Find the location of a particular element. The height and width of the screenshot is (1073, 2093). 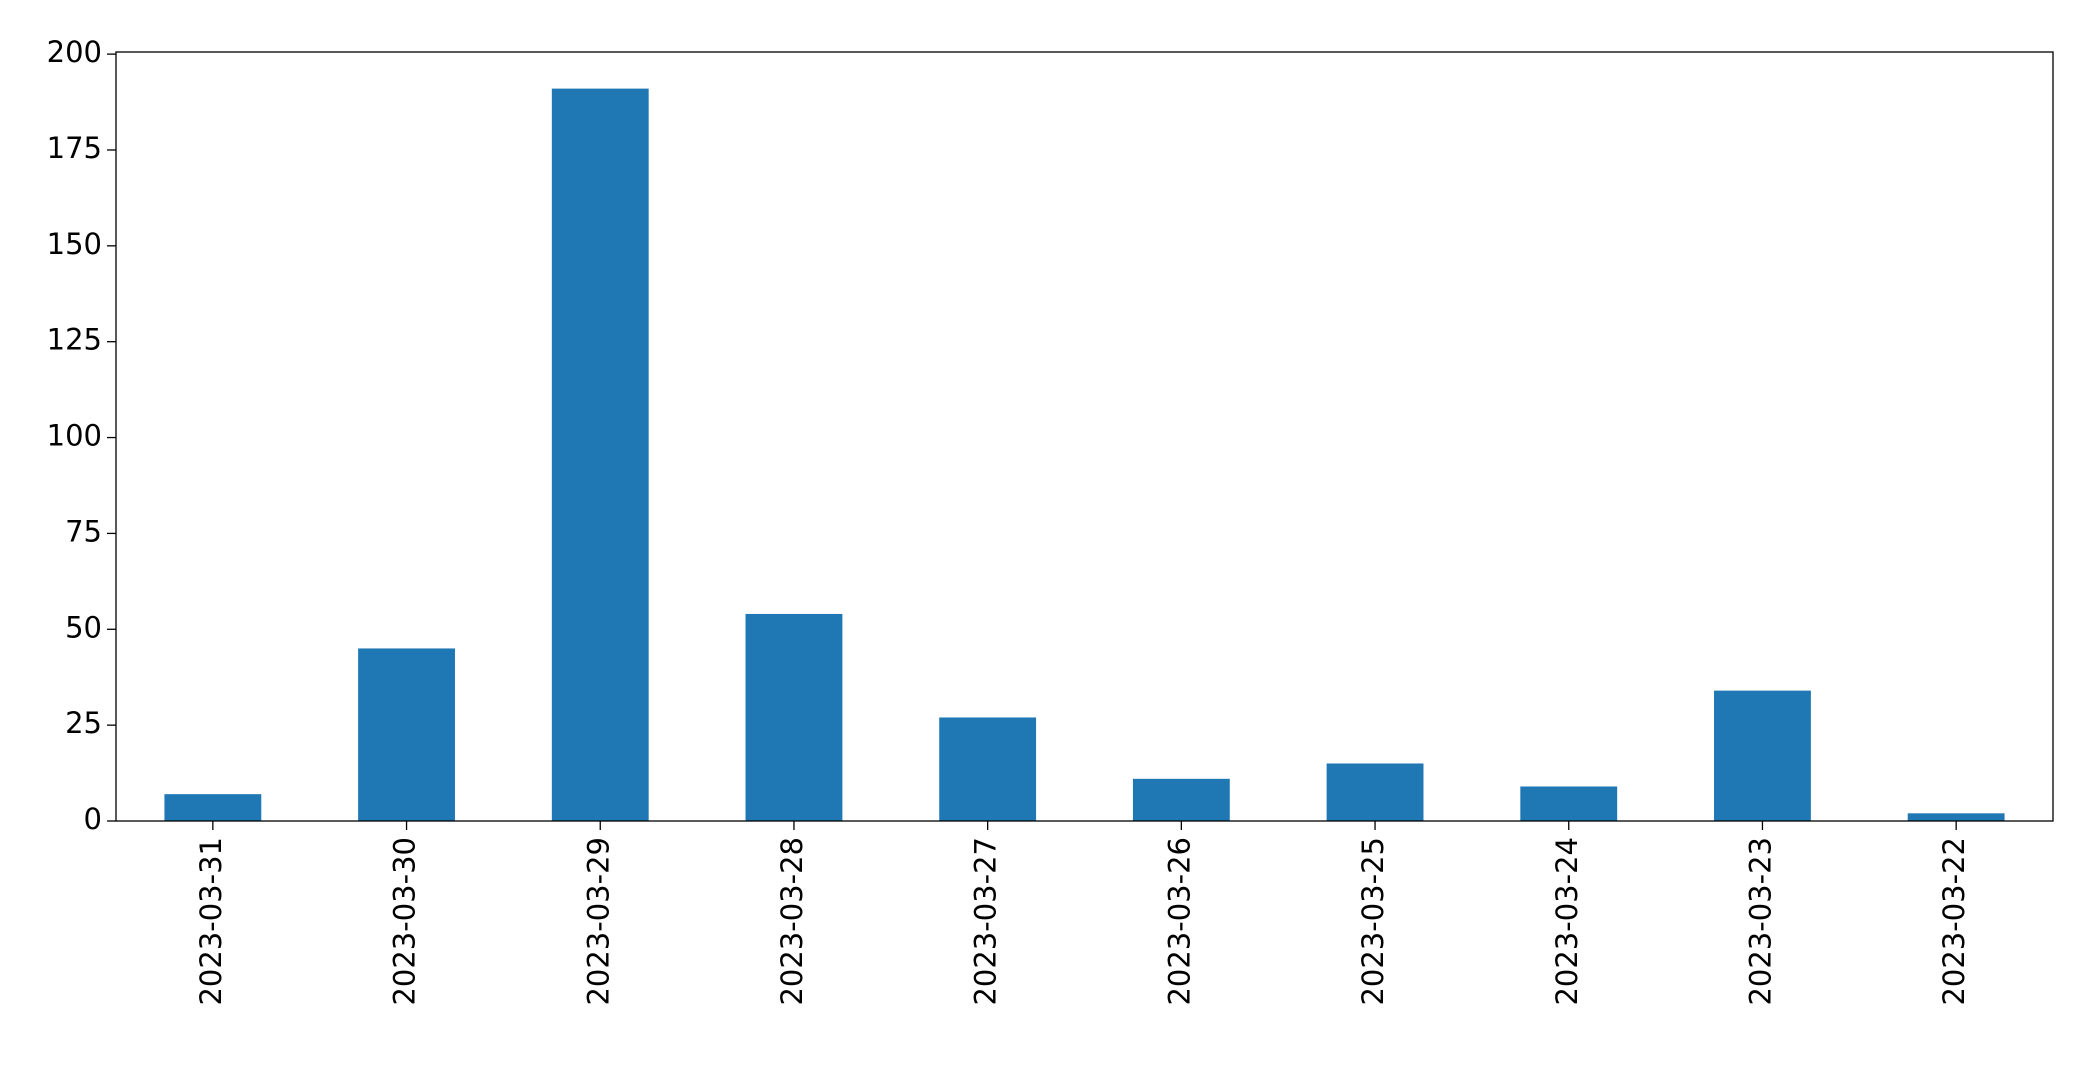

x-tick-label: 2023-03-22 is located at coordinates (1954, 921).